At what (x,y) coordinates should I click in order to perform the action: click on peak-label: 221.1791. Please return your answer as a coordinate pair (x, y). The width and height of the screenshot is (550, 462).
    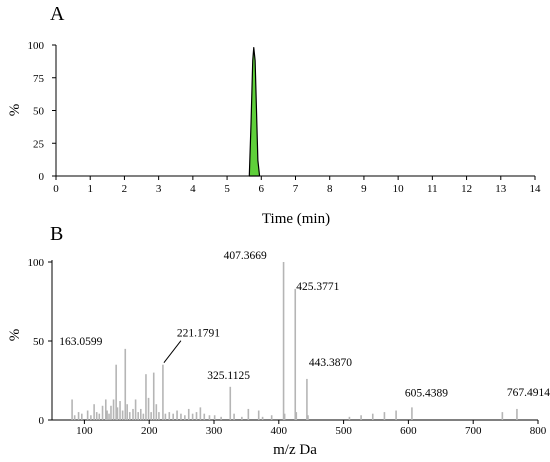
    Looking at the image, I should click on (198, 334).